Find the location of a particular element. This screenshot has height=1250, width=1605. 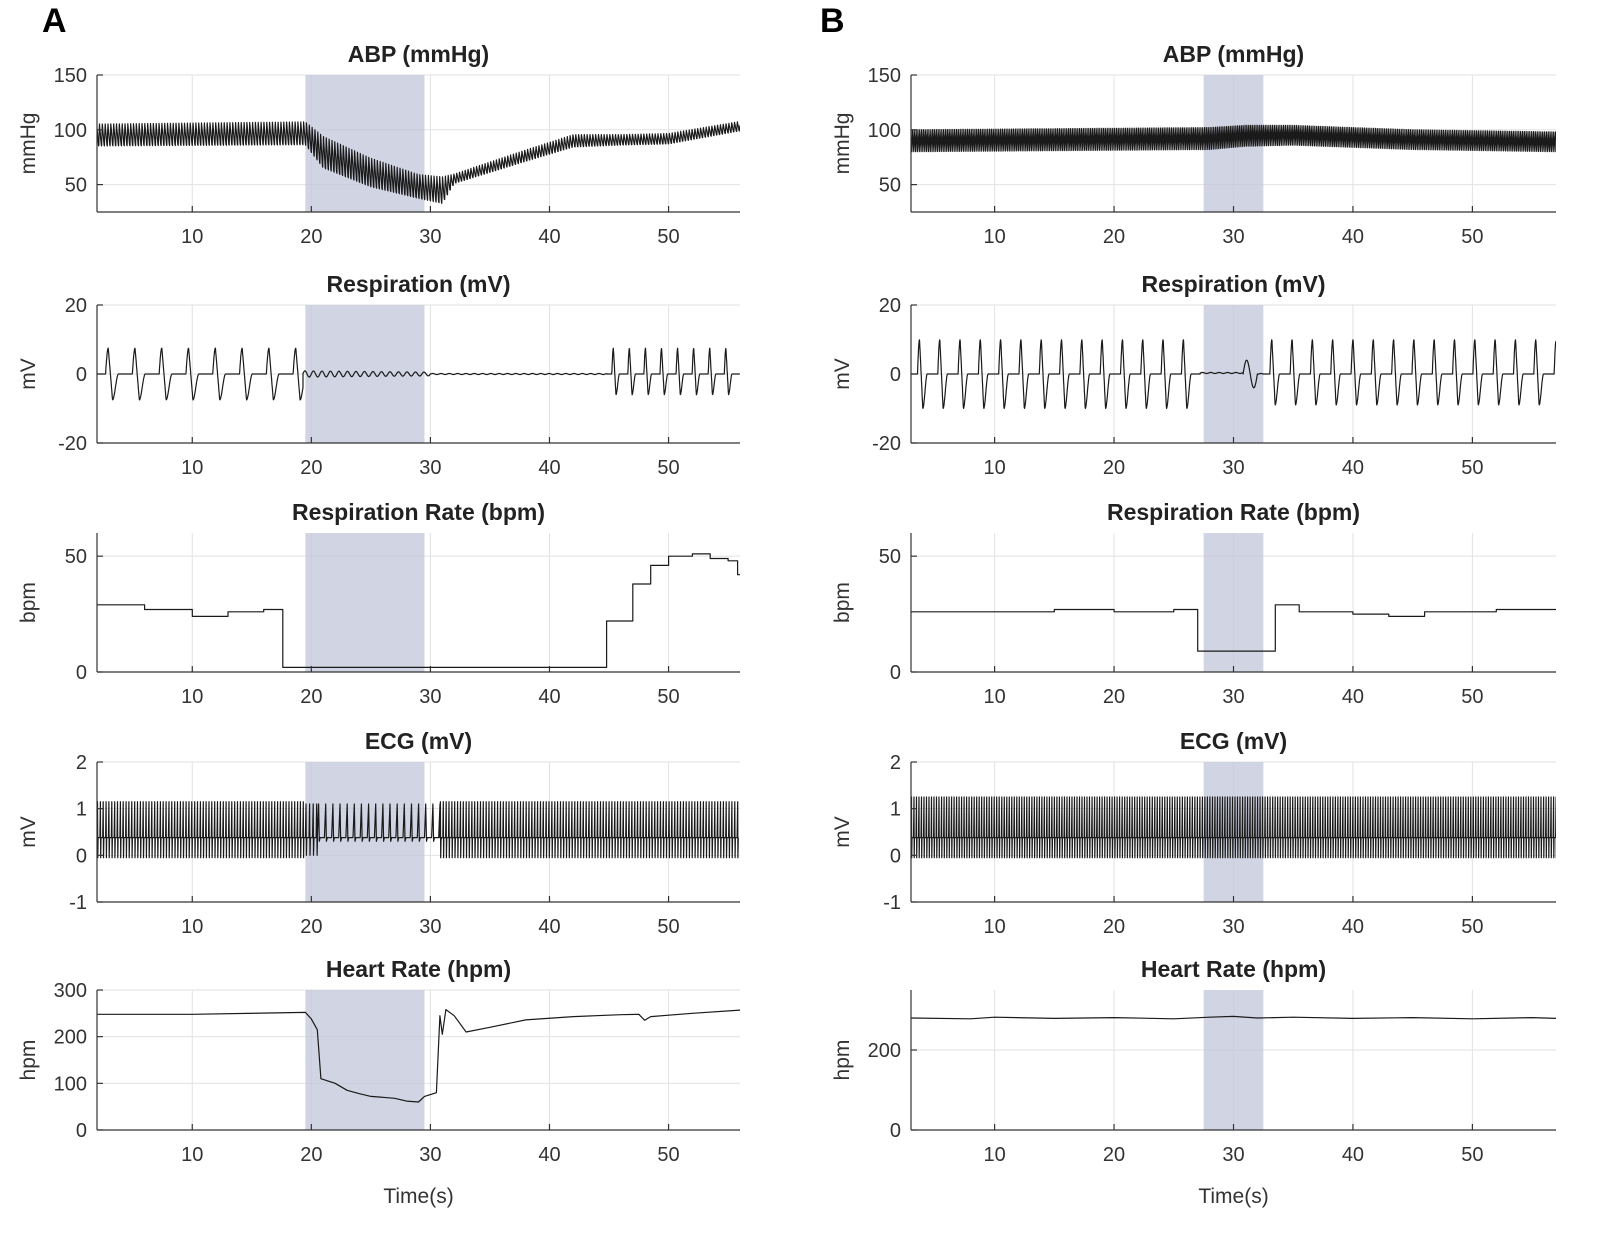

x-axis-label: Time(s) is located at coordinates (418, 1196).